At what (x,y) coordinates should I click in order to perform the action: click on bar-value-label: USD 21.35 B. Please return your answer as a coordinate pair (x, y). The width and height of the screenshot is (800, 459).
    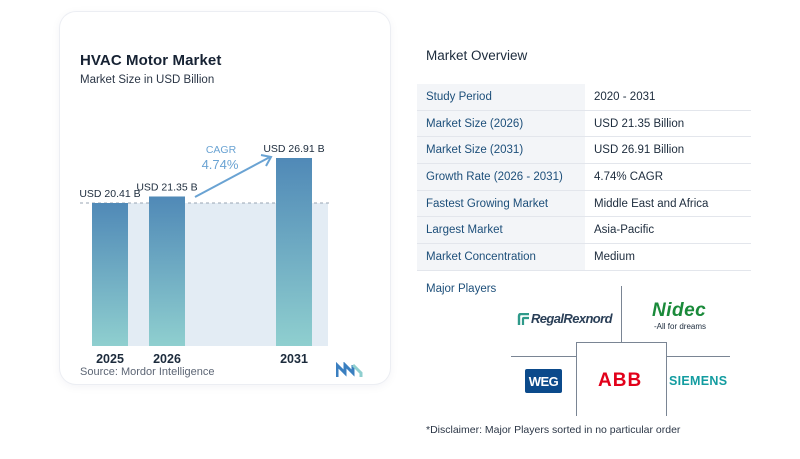
    Looking at the image, I should click on (166, 187).